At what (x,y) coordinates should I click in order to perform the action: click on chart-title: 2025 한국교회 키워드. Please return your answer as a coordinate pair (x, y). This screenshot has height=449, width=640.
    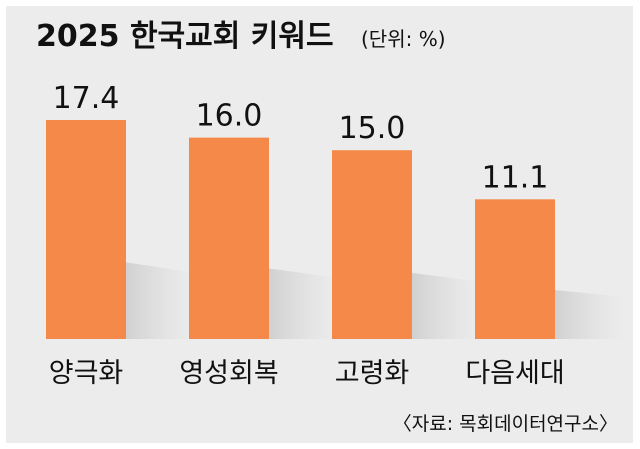
    Looking at the image, I should click on (185, 36).